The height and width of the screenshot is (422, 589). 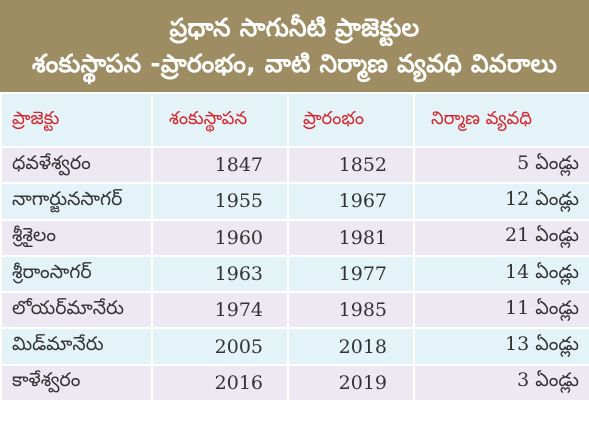 I want to click on duration-value: 3, so click(x=523, y=380).